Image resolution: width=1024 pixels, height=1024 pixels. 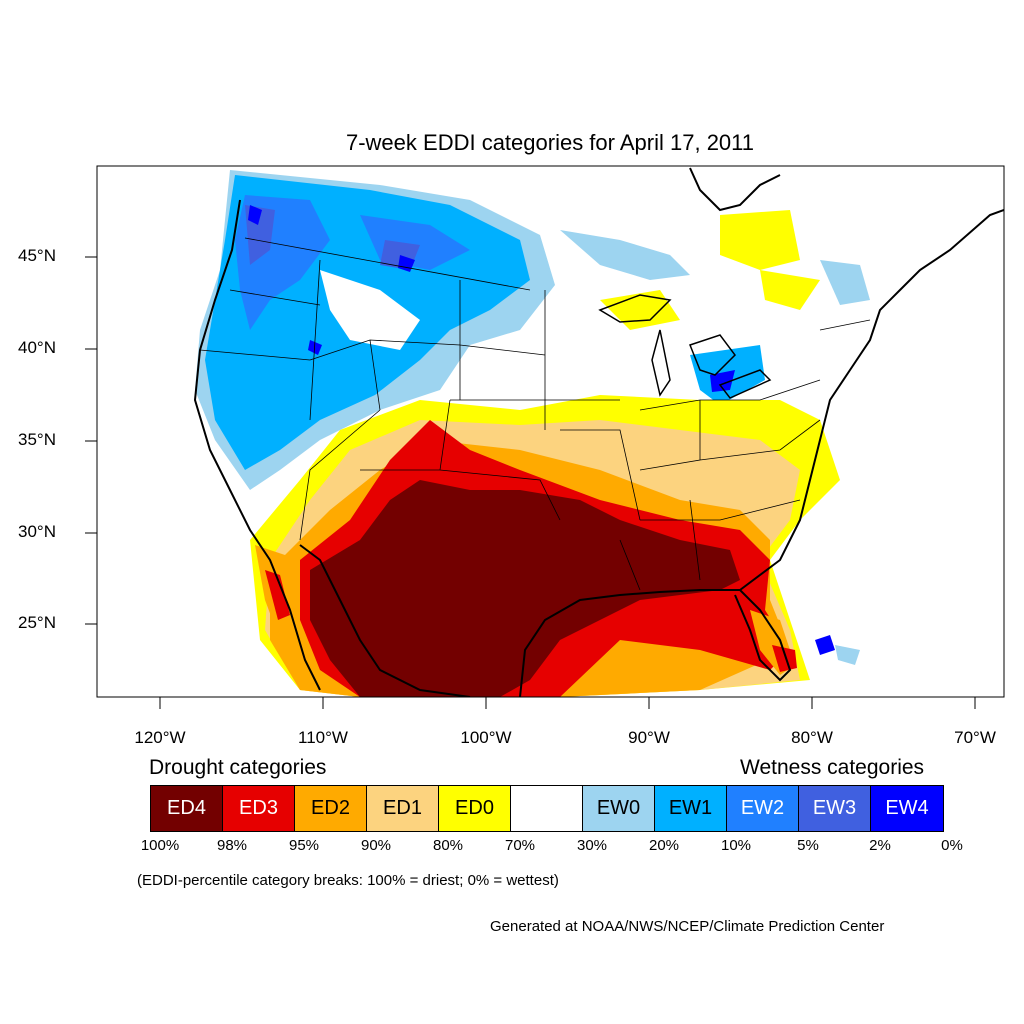 I want to click on legend-swatch-ew2: EW2, so click(x=763, y=808).